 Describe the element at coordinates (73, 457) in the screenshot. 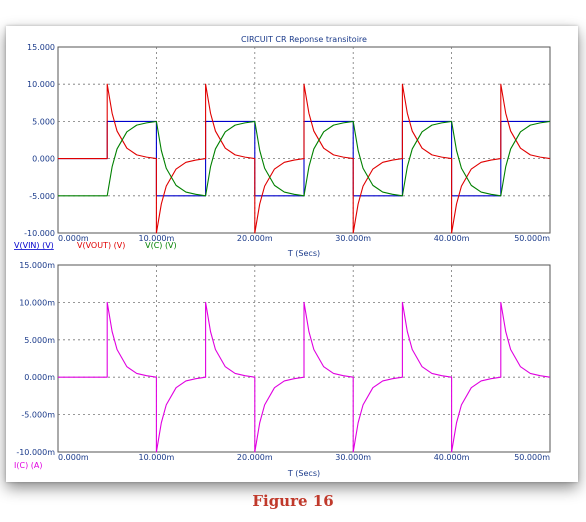

I see `chart-2-x-tick-label: 0.000m` at that location.